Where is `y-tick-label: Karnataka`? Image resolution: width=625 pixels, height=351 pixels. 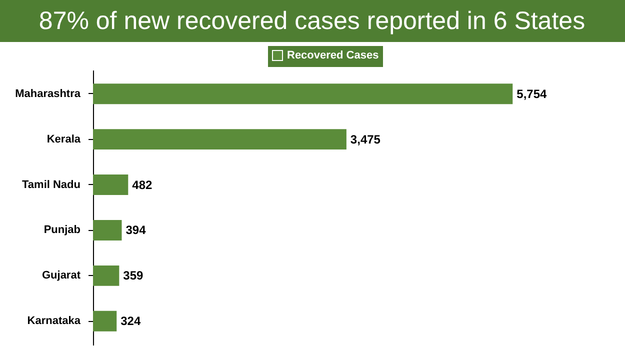 y-tick-label: Karnataka is located at coordinates (54, 321).